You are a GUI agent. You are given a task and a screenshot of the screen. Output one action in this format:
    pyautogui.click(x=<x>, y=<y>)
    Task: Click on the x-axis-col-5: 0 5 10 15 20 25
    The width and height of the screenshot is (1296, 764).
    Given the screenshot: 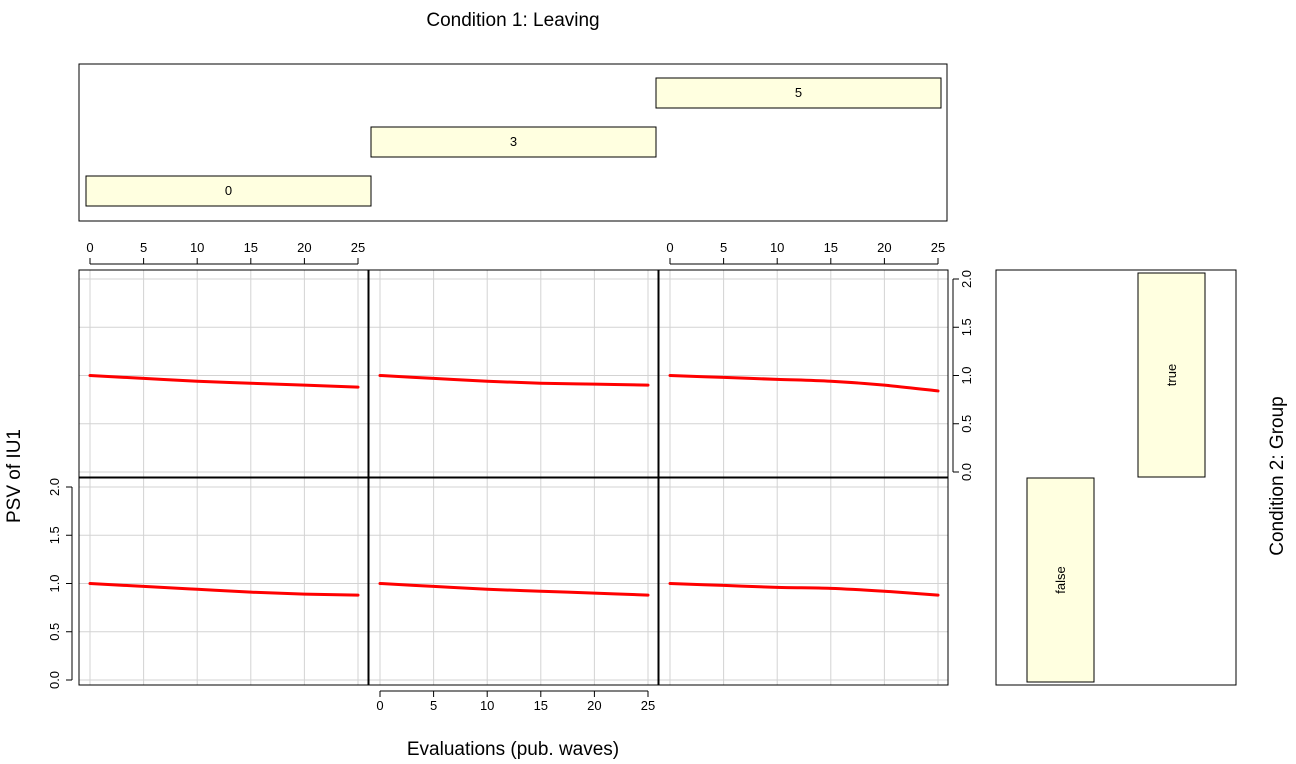 What is the action you would take?
    pyautogui.click(x=805, y=252)
    